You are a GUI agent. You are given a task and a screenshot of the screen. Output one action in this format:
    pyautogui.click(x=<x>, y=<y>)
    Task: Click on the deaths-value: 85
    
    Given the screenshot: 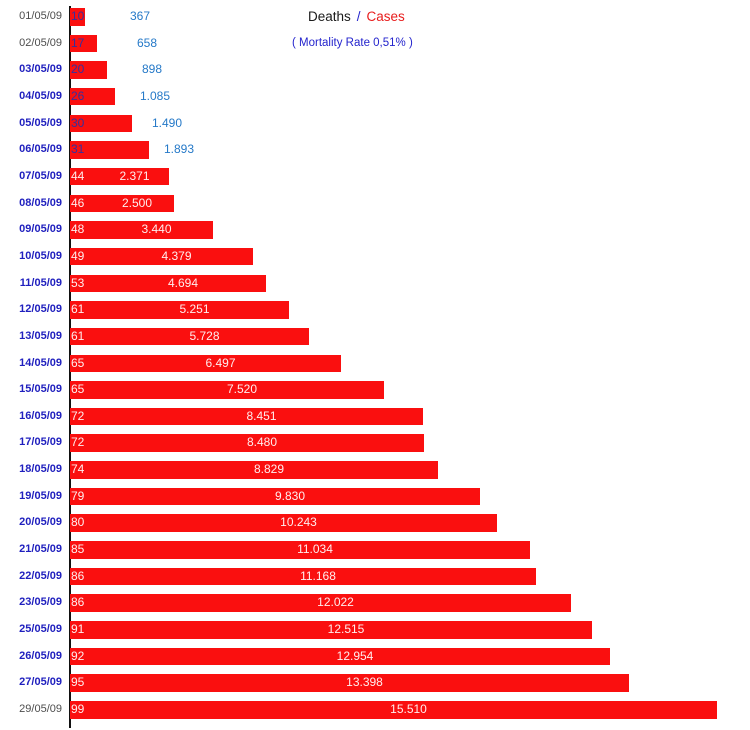 What is the action you would take?
    pyautogui.click(x=78, y=549)
    